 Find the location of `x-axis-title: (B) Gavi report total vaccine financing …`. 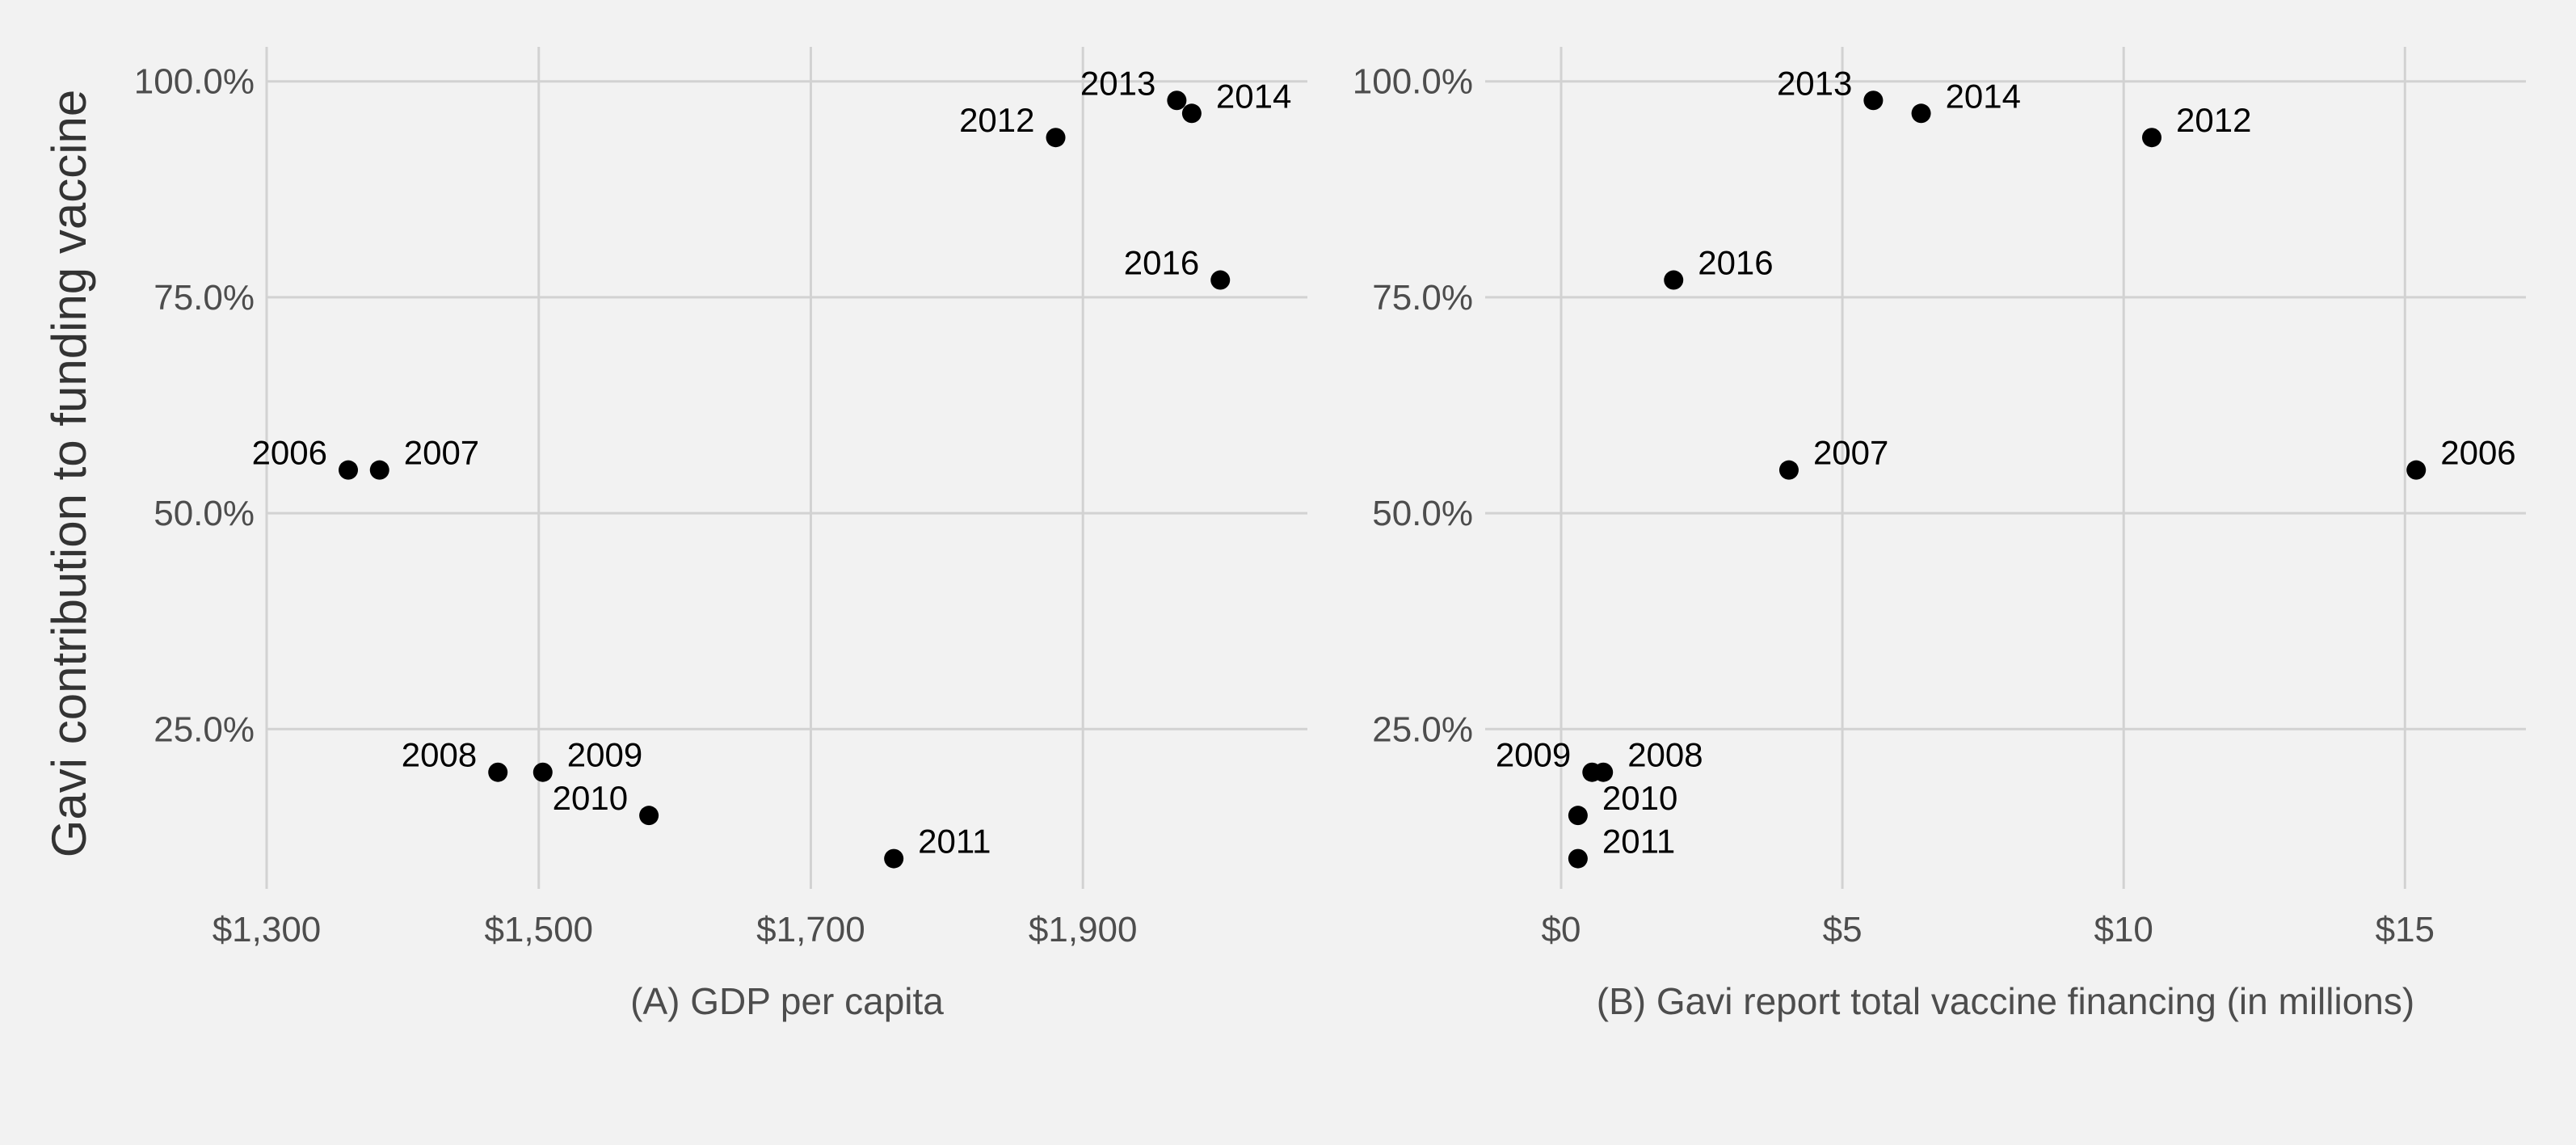

x-axis-title: (B) Gavi report total vaccine financing … is located at coordinates (2005, 1001).